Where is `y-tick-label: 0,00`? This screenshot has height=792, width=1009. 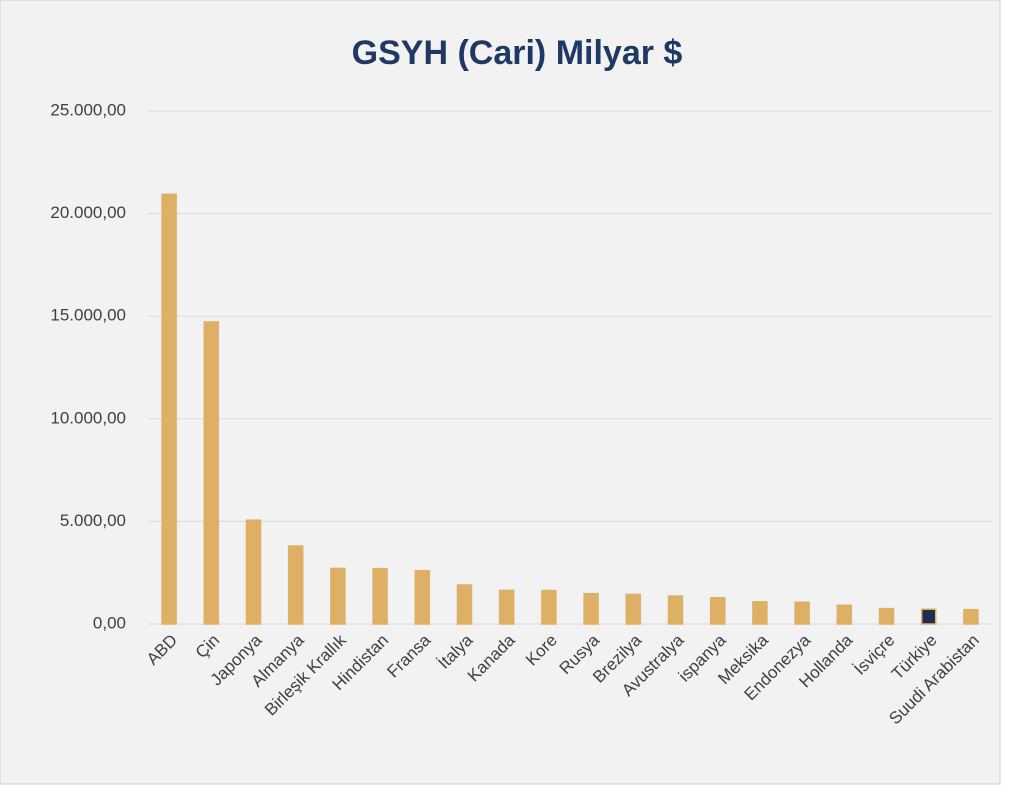
y-tick-label: 0,00 is located at coordinates (109, 622).